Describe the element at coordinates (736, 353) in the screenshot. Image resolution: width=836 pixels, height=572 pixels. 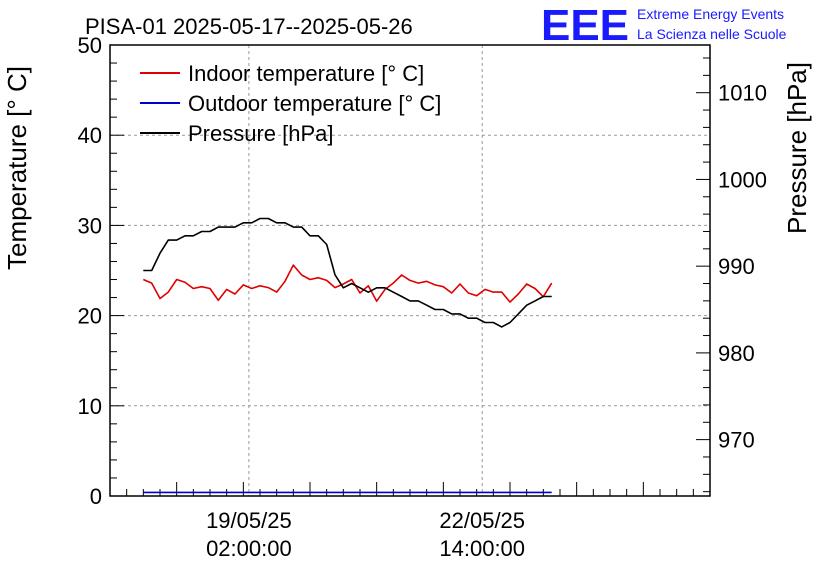
I see `y-right-tick-label: 980` at that location.